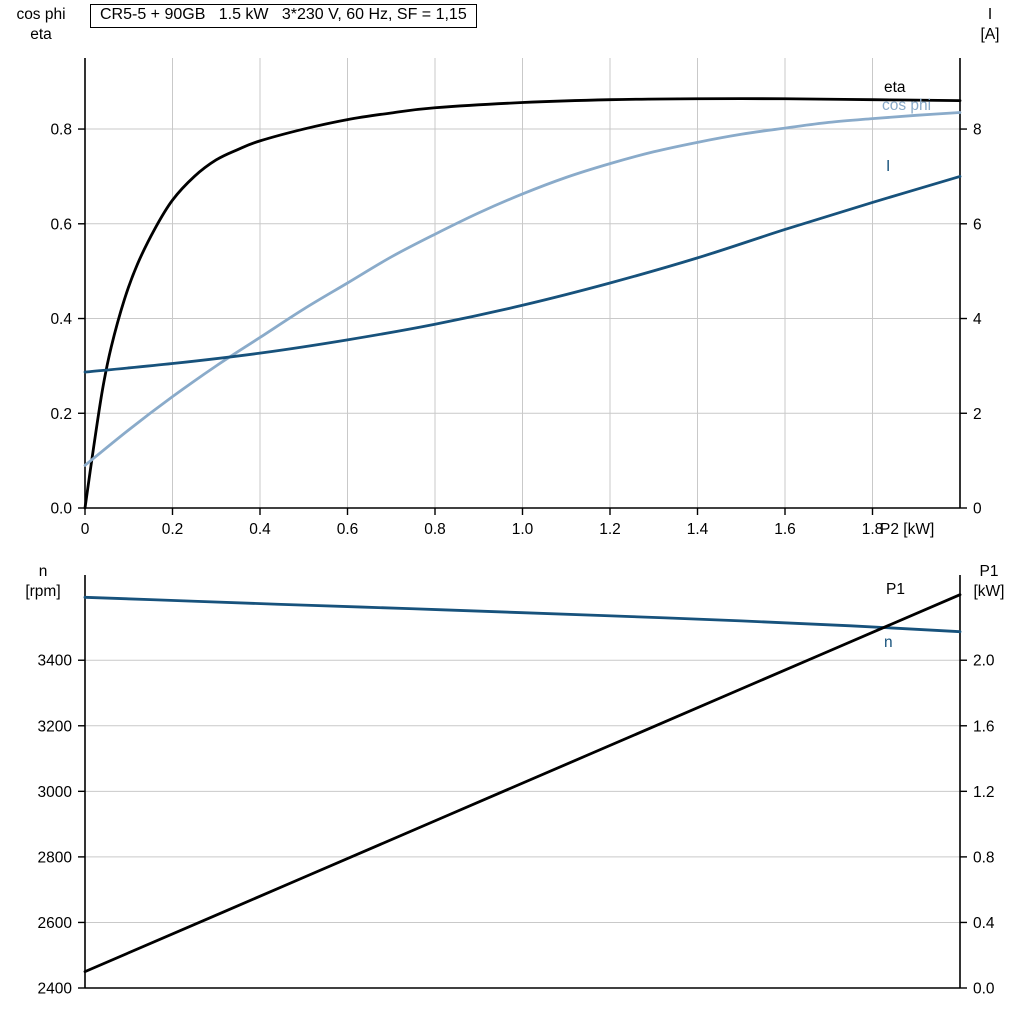 This screenshot has height=1024, width=1024. I want to click on right-tick-label: 0.8, so click(984, 857).